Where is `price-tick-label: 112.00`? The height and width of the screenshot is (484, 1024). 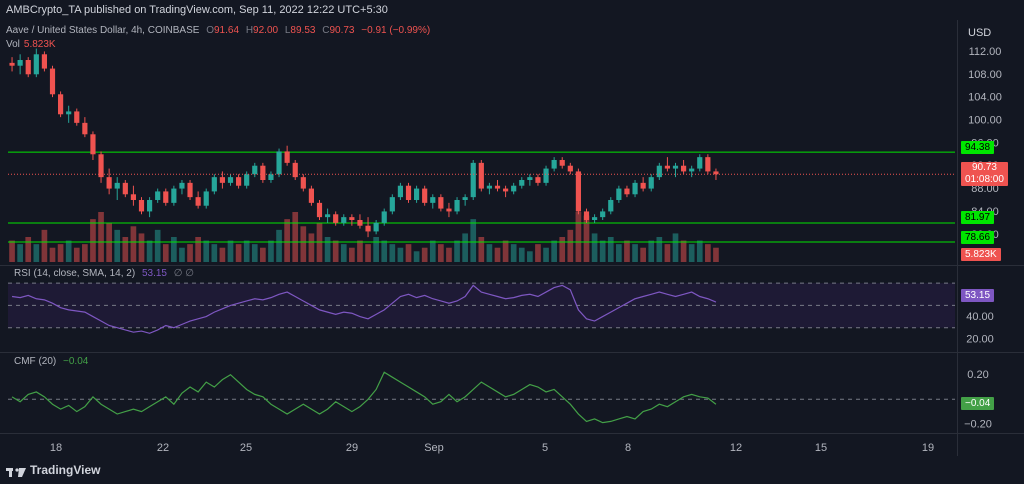
price-tick-label: 112.00 is located at coordinates (985, 52).